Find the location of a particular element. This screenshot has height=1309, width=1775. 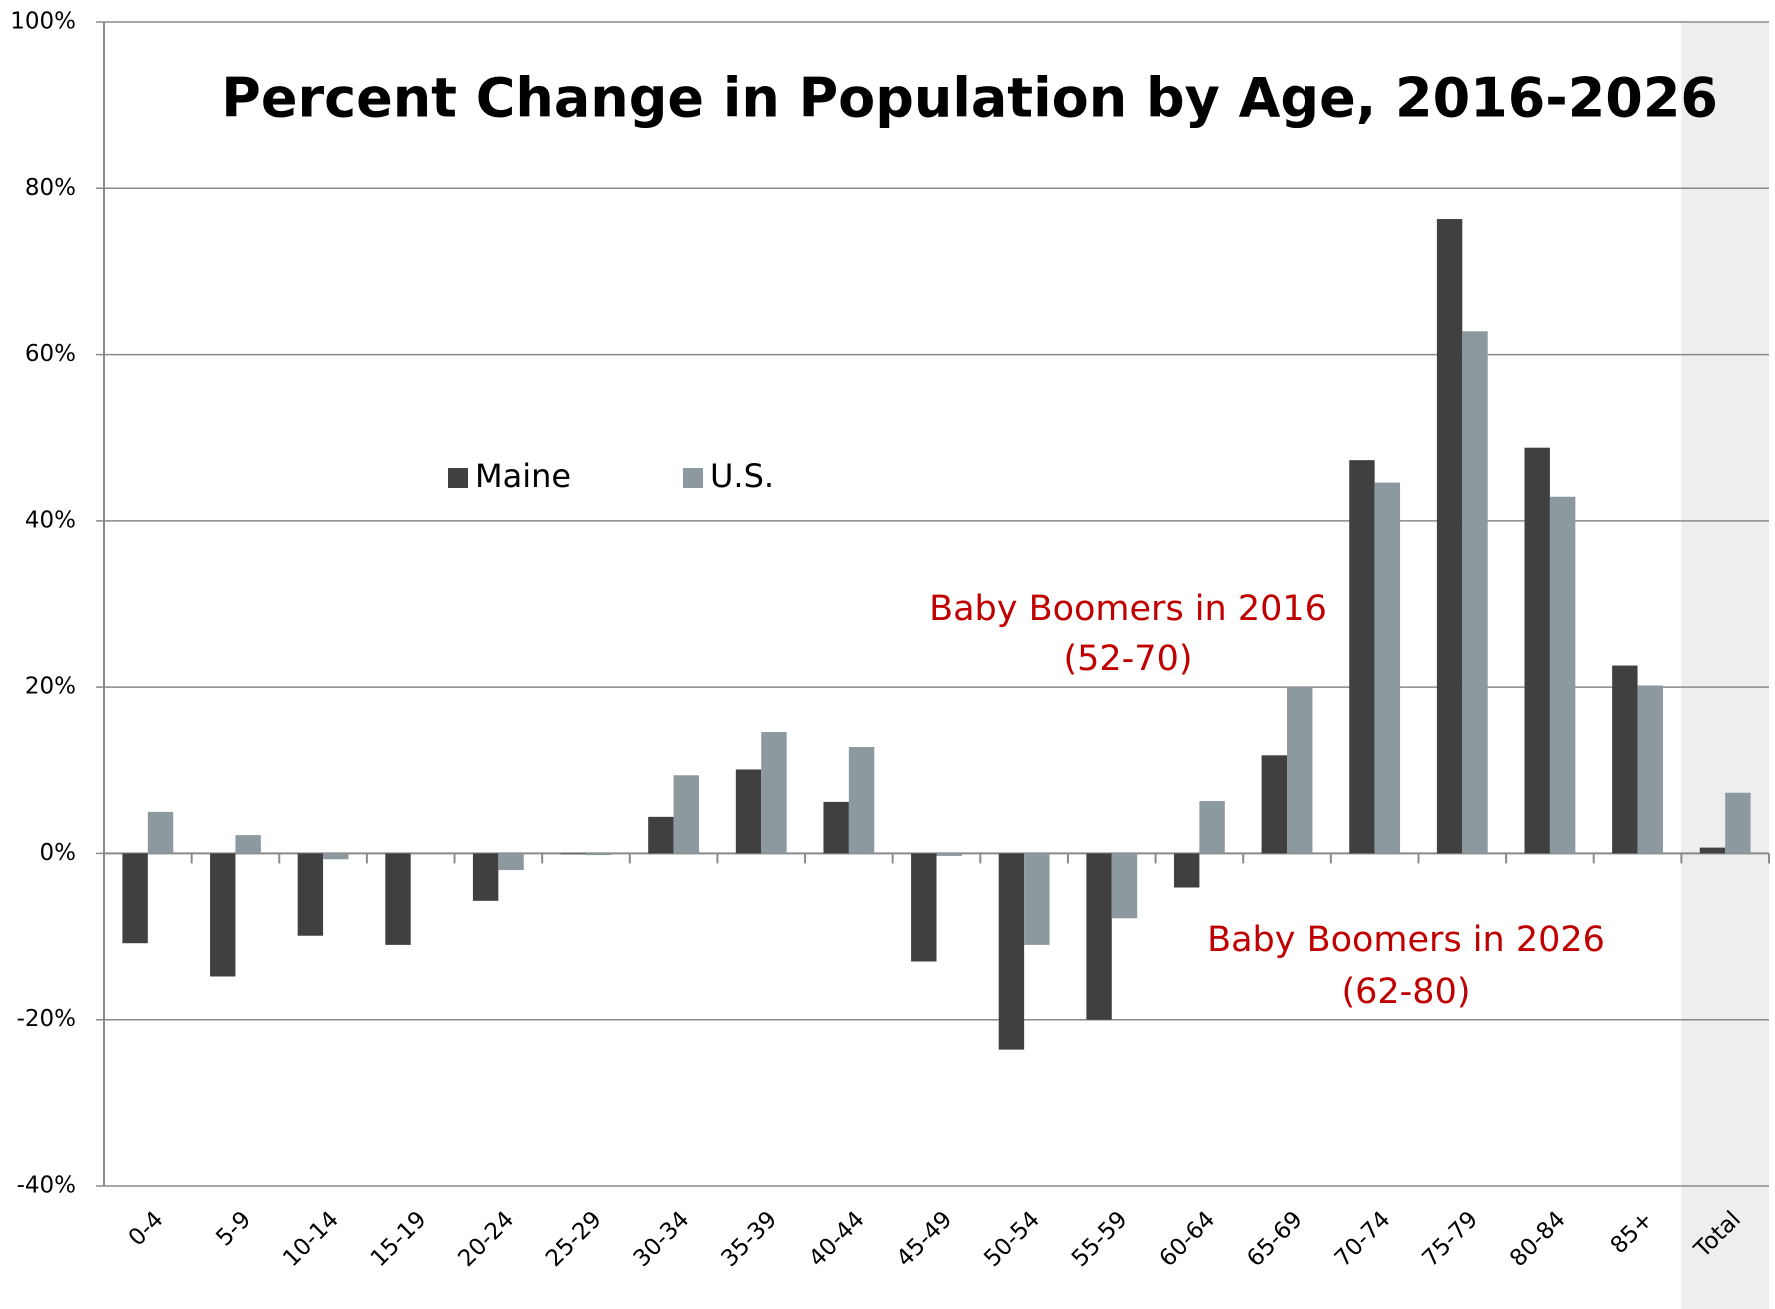

annotation: Baby Boomers in 2016 is located at coordinates (1128, 609).